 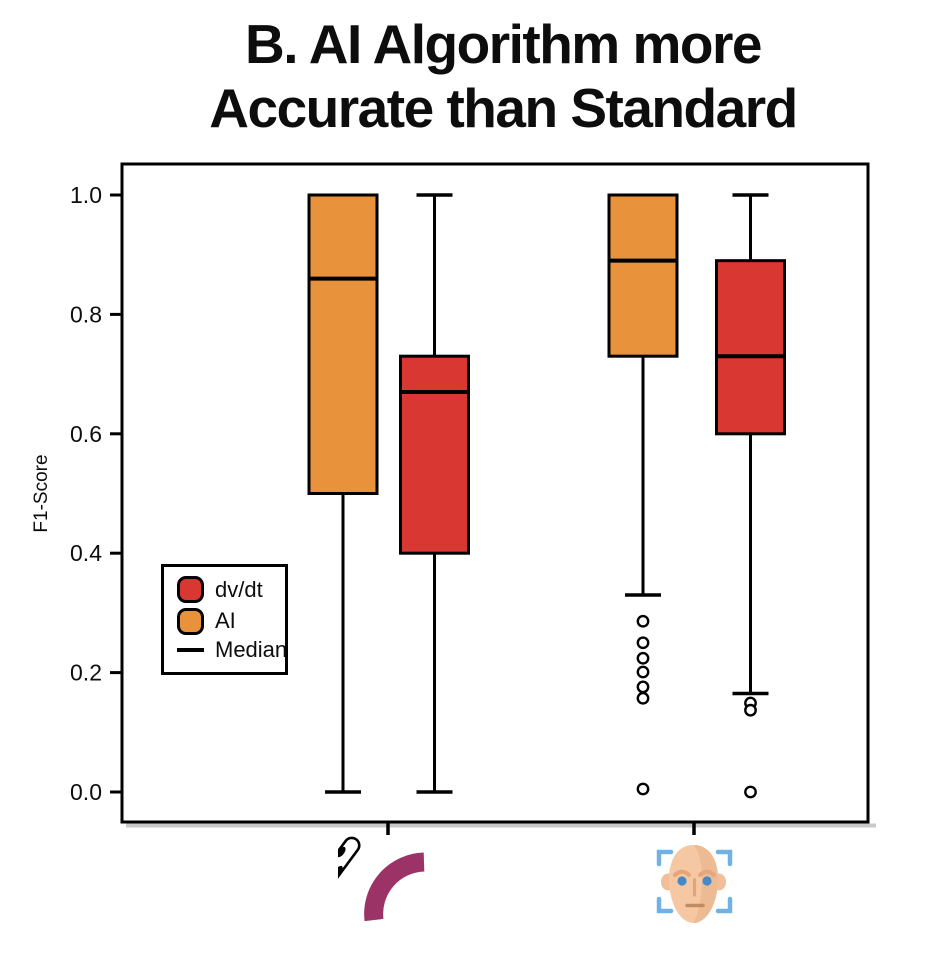 What do you see at coordinates (251, 649) in the screenshot?
I see `legend-label-median: Median` at bounding box center [251, 649].